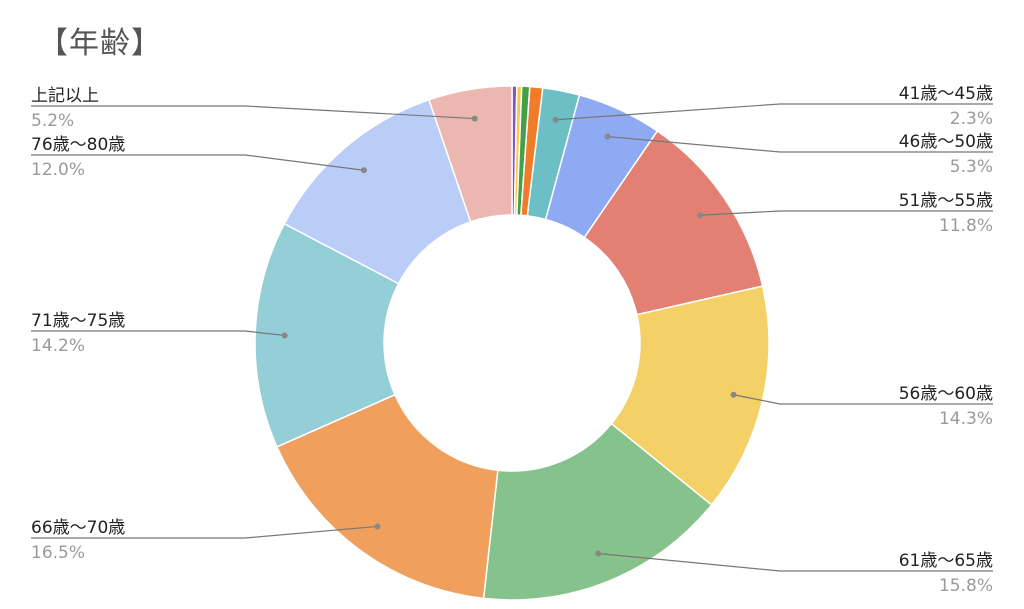  What do you see at coordinates (100, 43) in the screenshot?
I see `chart-title: 【年齢】` at bounding box center [100, 43].